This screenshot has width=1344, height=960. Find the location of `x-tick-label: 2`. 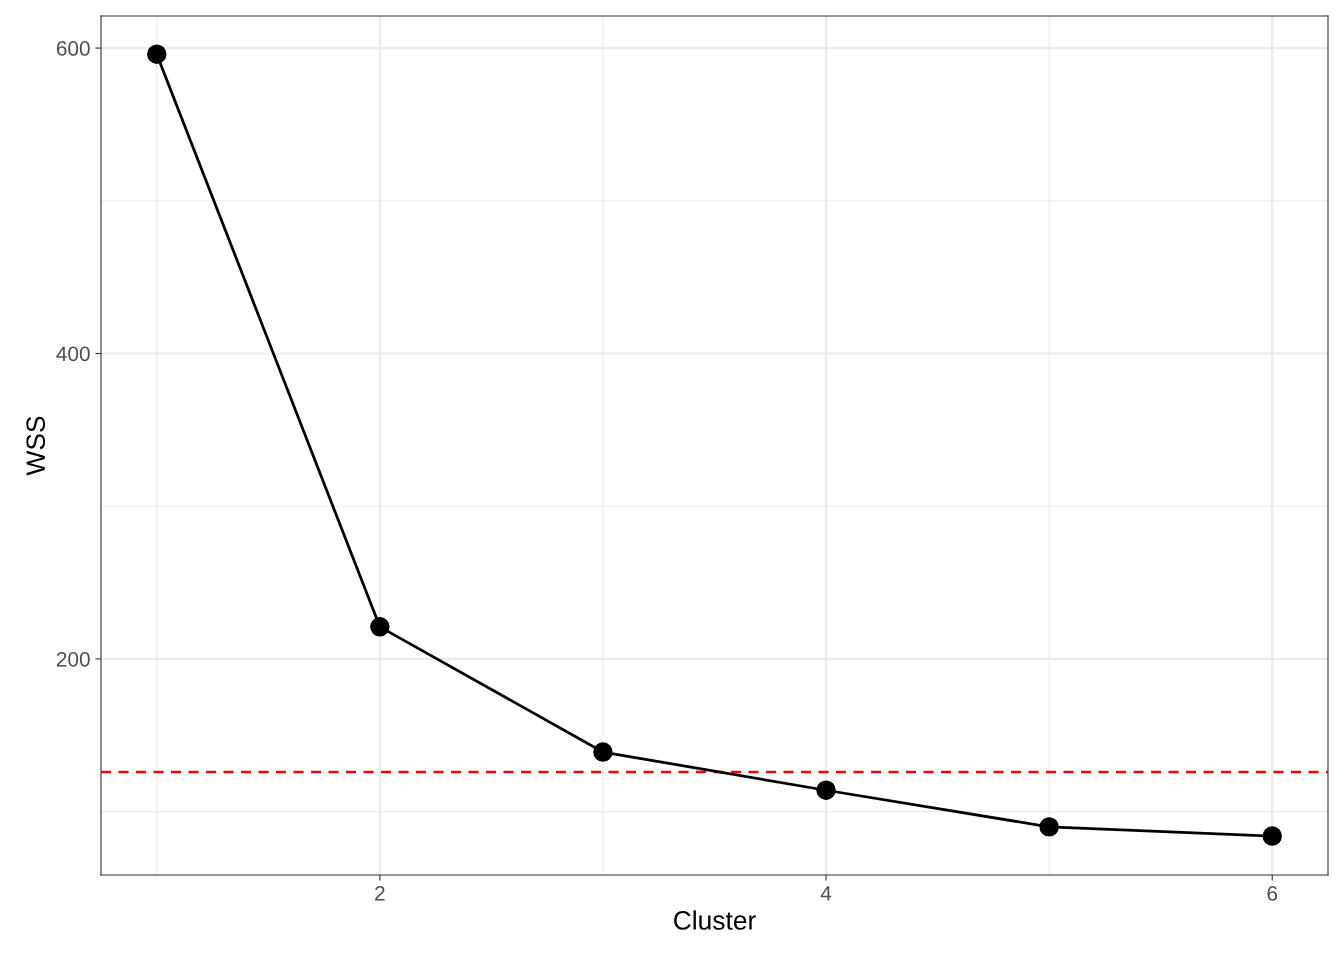

x-tick-label: 2 is located at coordinates (380, 893).